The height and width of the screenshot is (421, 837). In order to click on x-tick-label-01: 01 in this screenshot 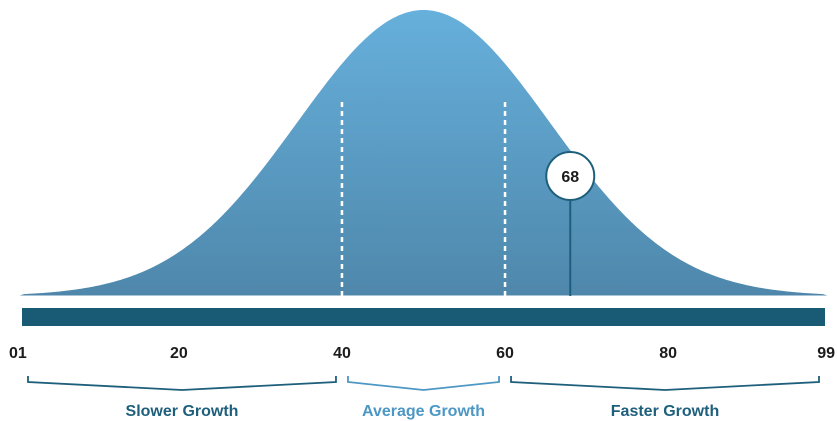, I will do `click(18, 353)`.